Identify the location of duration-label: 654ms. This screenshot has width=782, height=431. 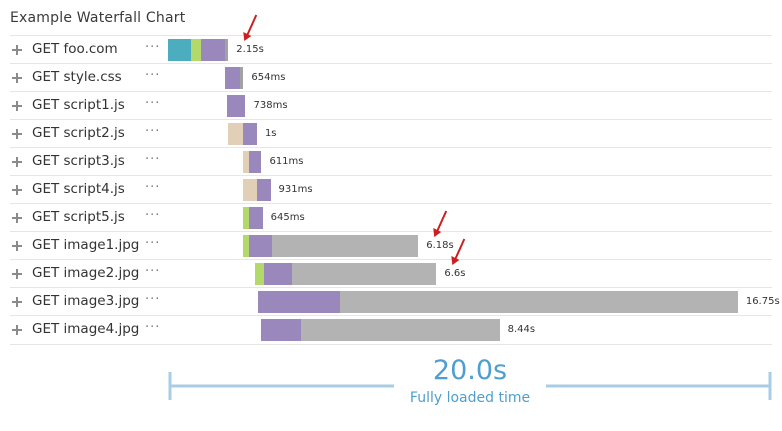
(268, 77).